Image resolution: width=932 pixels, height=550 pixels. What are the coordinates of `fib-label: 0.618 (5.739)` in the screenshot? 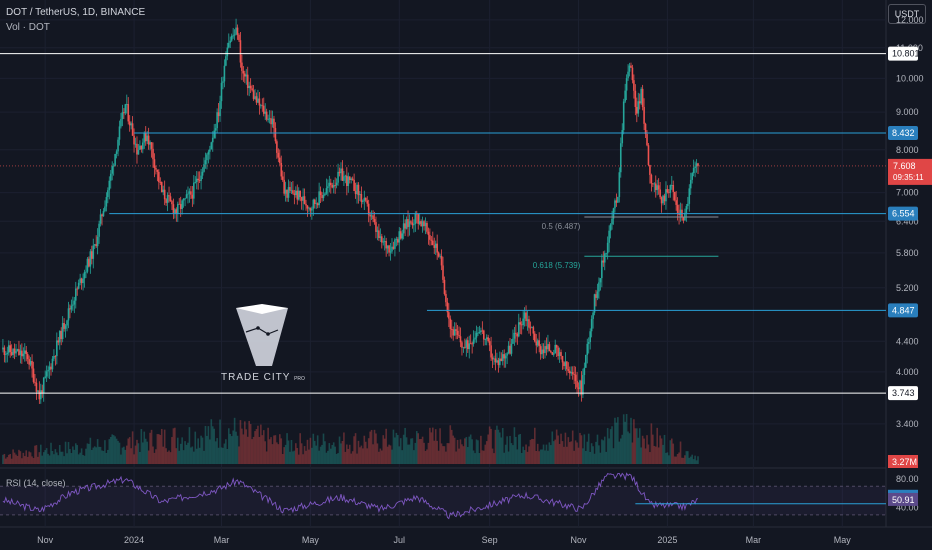 It's located at (557, 265).